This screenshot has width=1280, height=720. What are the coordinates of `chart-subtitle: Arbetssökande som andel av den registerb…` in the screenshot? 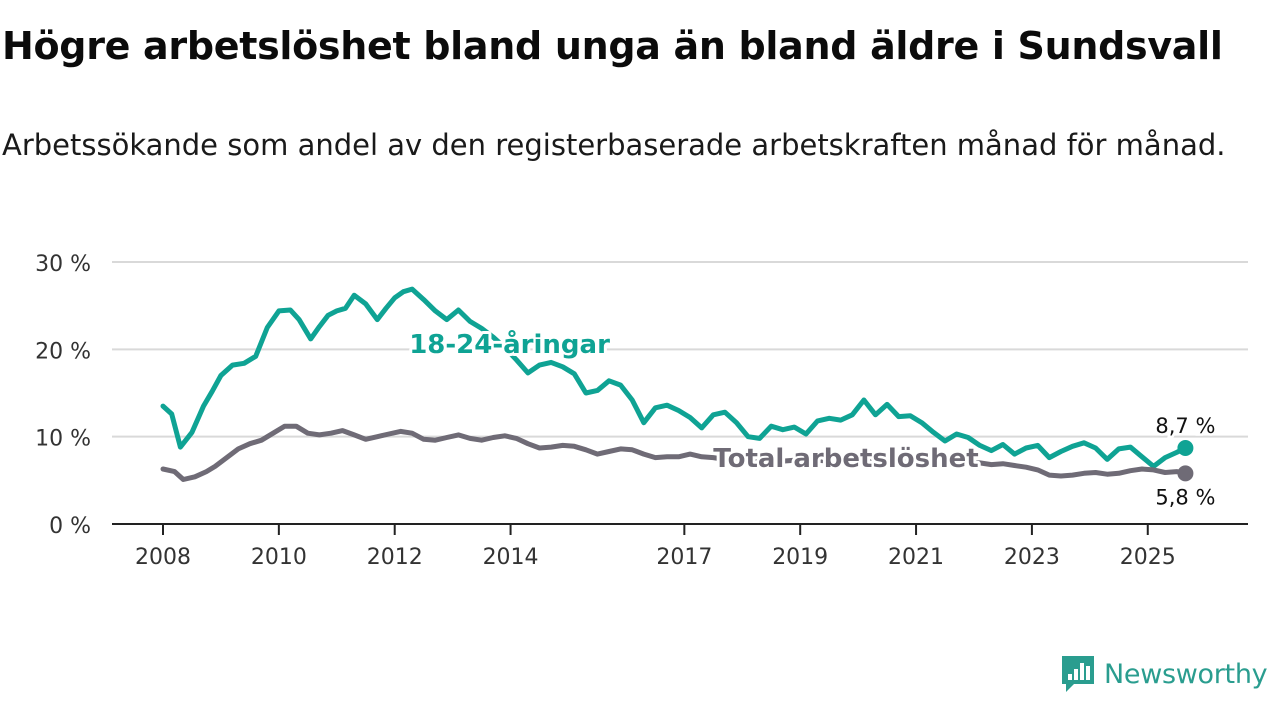 It's located at (614, 145).